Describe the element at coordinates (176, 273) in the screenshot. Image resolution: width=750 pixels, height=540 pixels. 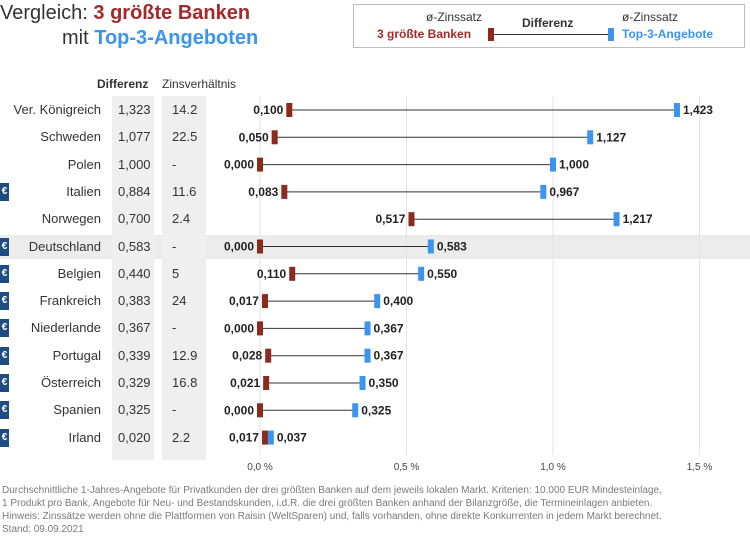
I see `ratio-cell: 5` at that location.